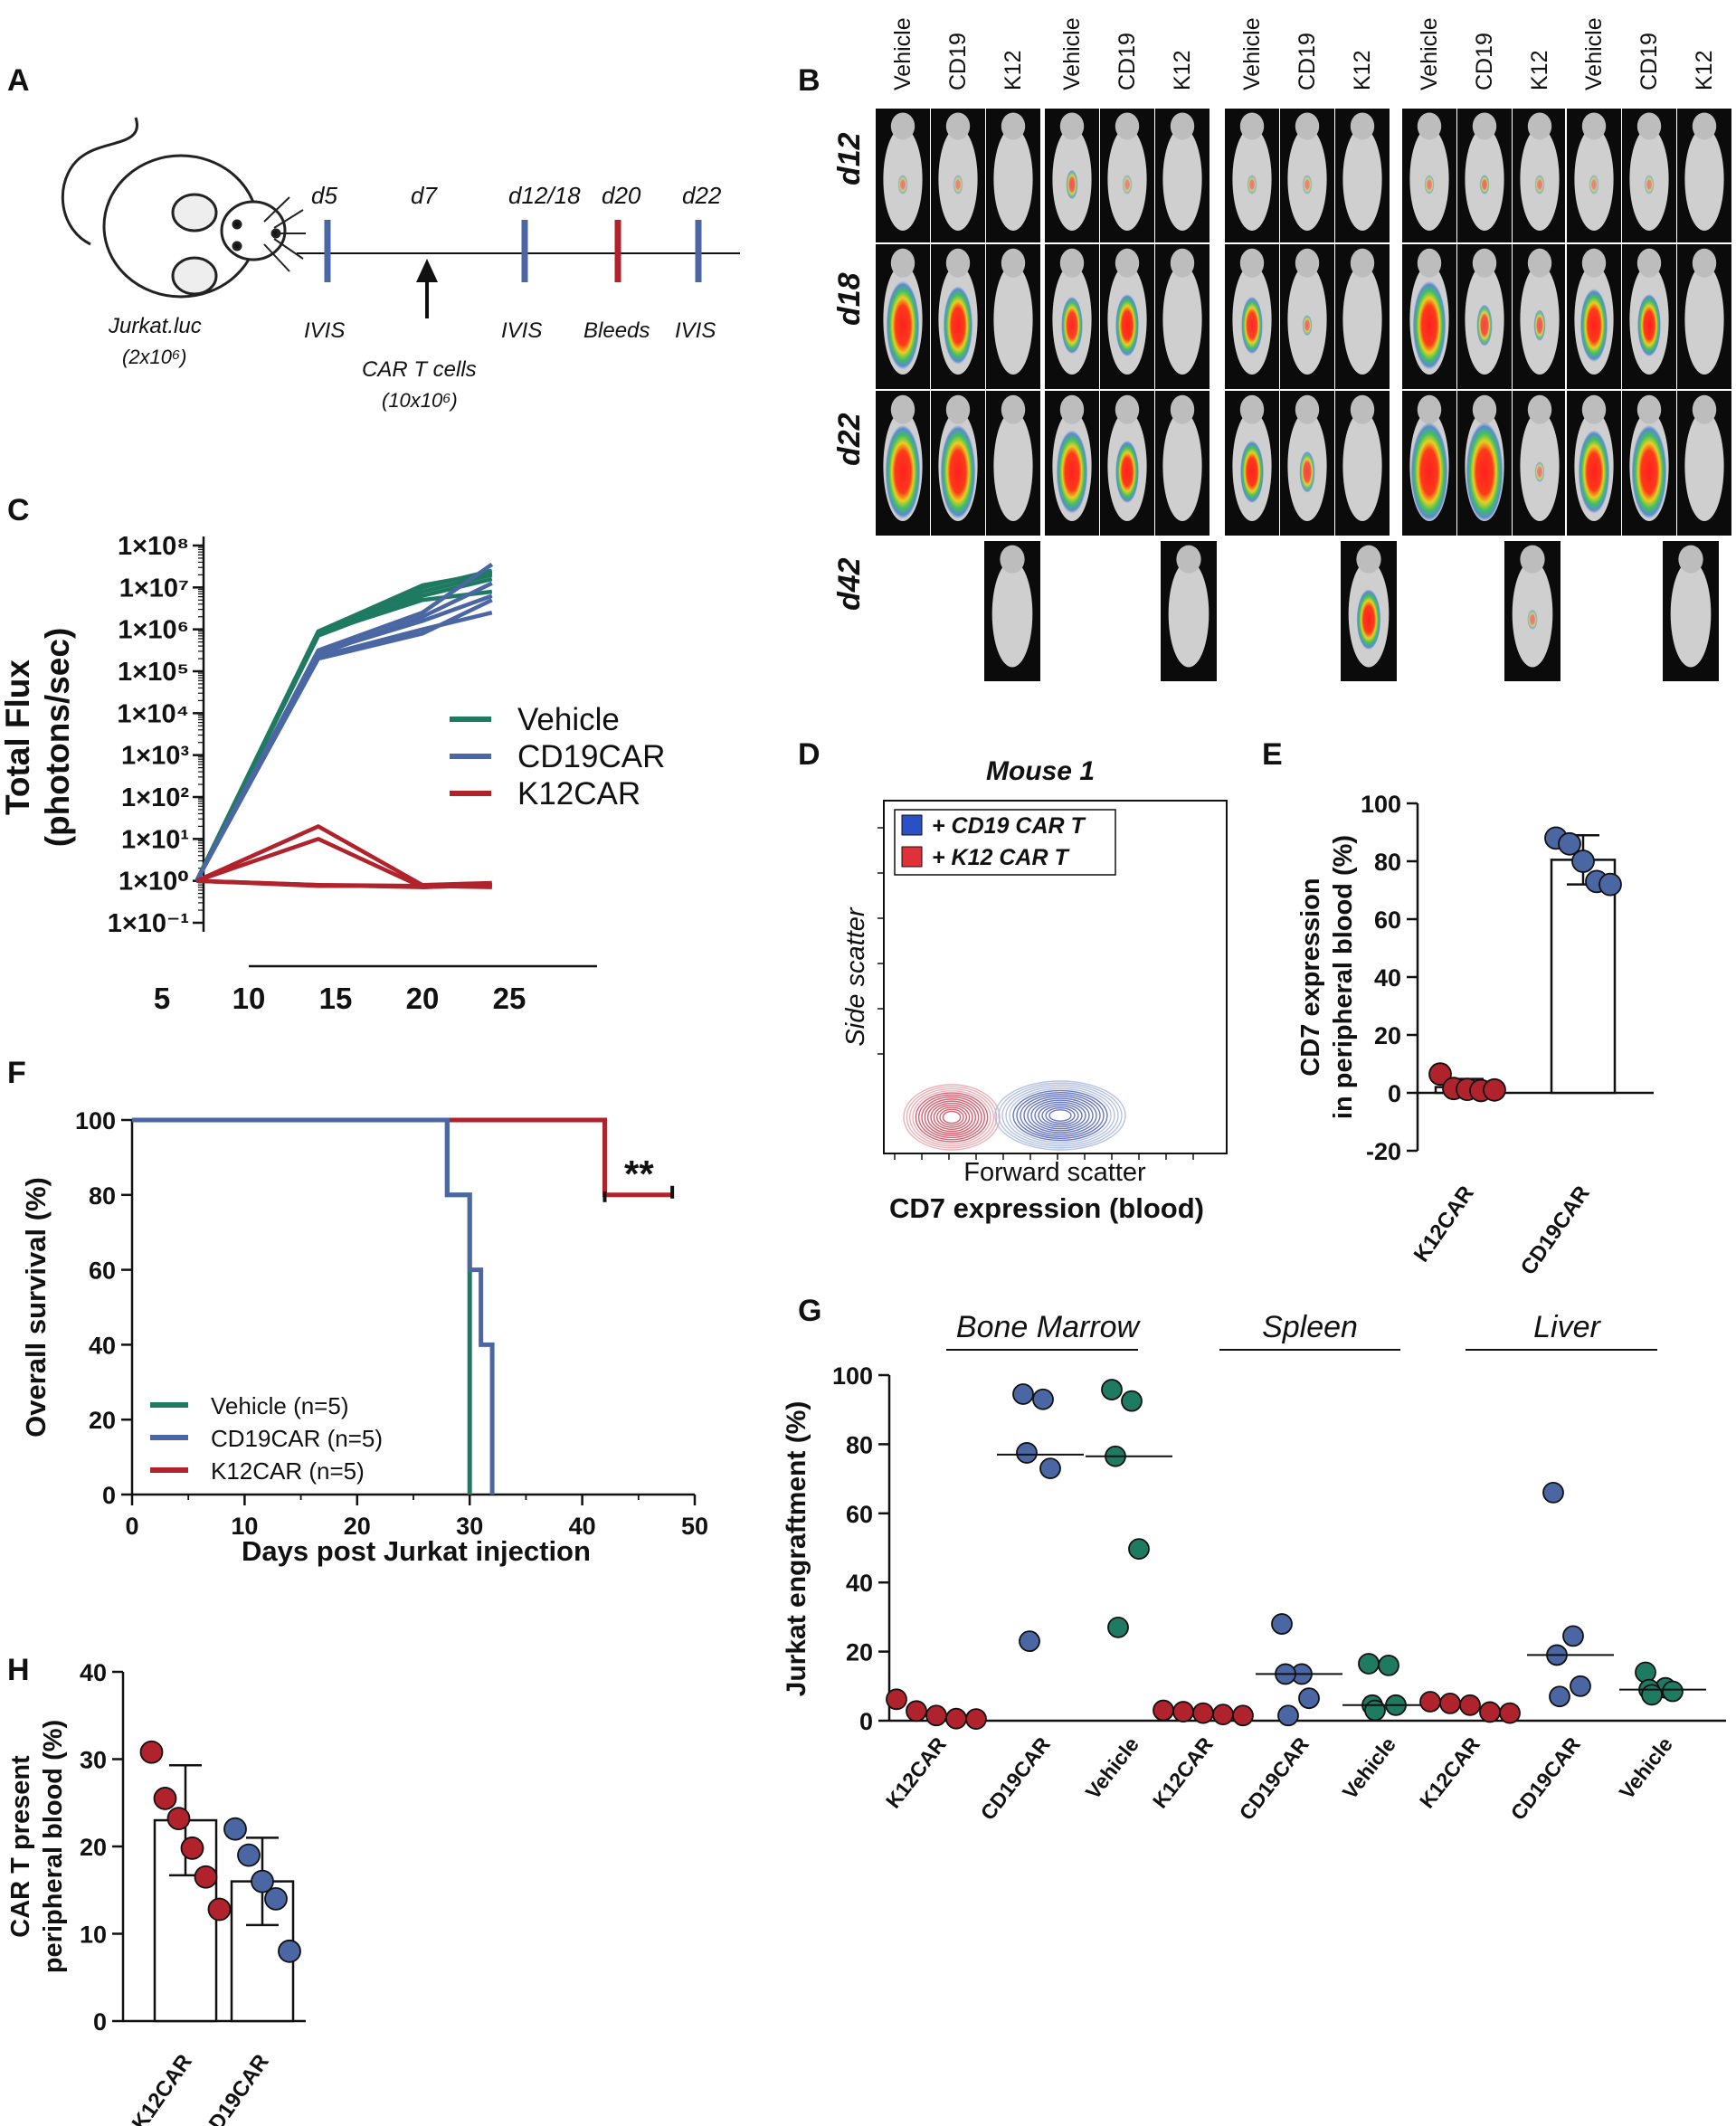 The height and width of the screenshot is (2126, 1736). I want to click on x-tick-label: 25, so click(509, 998).